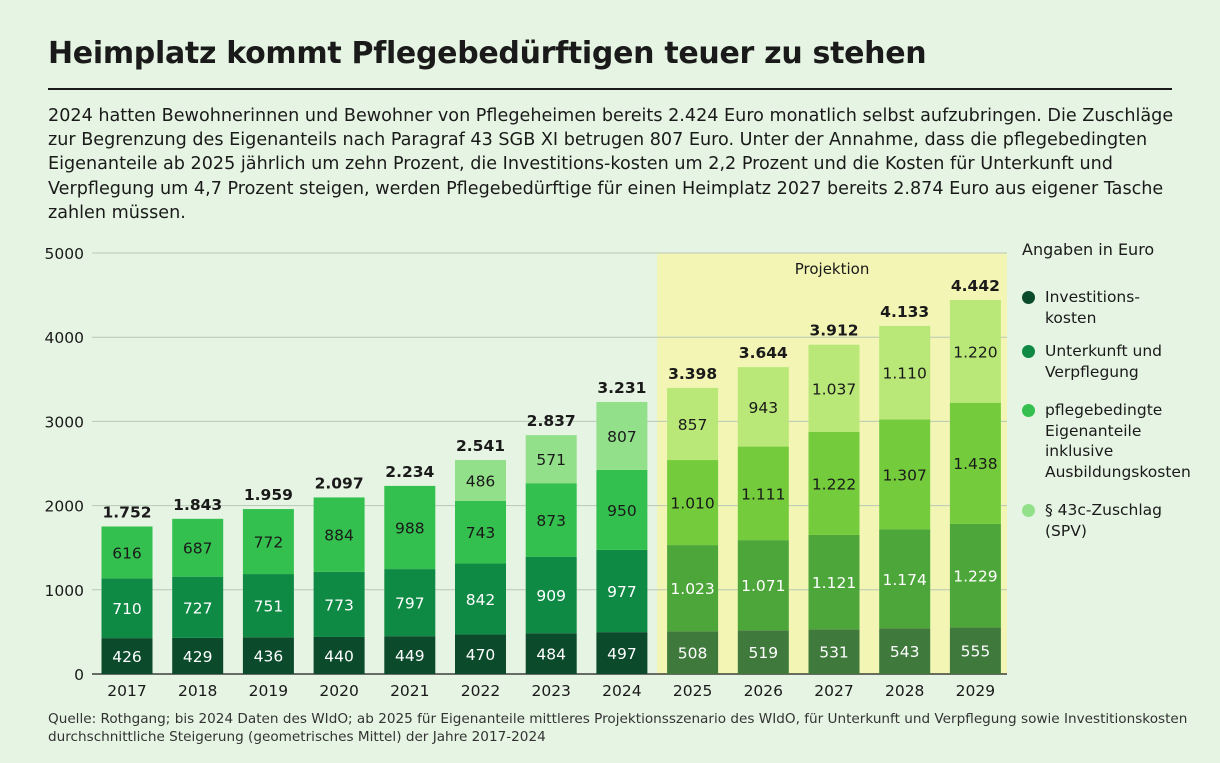 Image resolution: width=1220 pixels, height=763 pixels. Describe the element at coordinates (551, 421) in the screenshot. I see `total-label: 2.837` at that location.